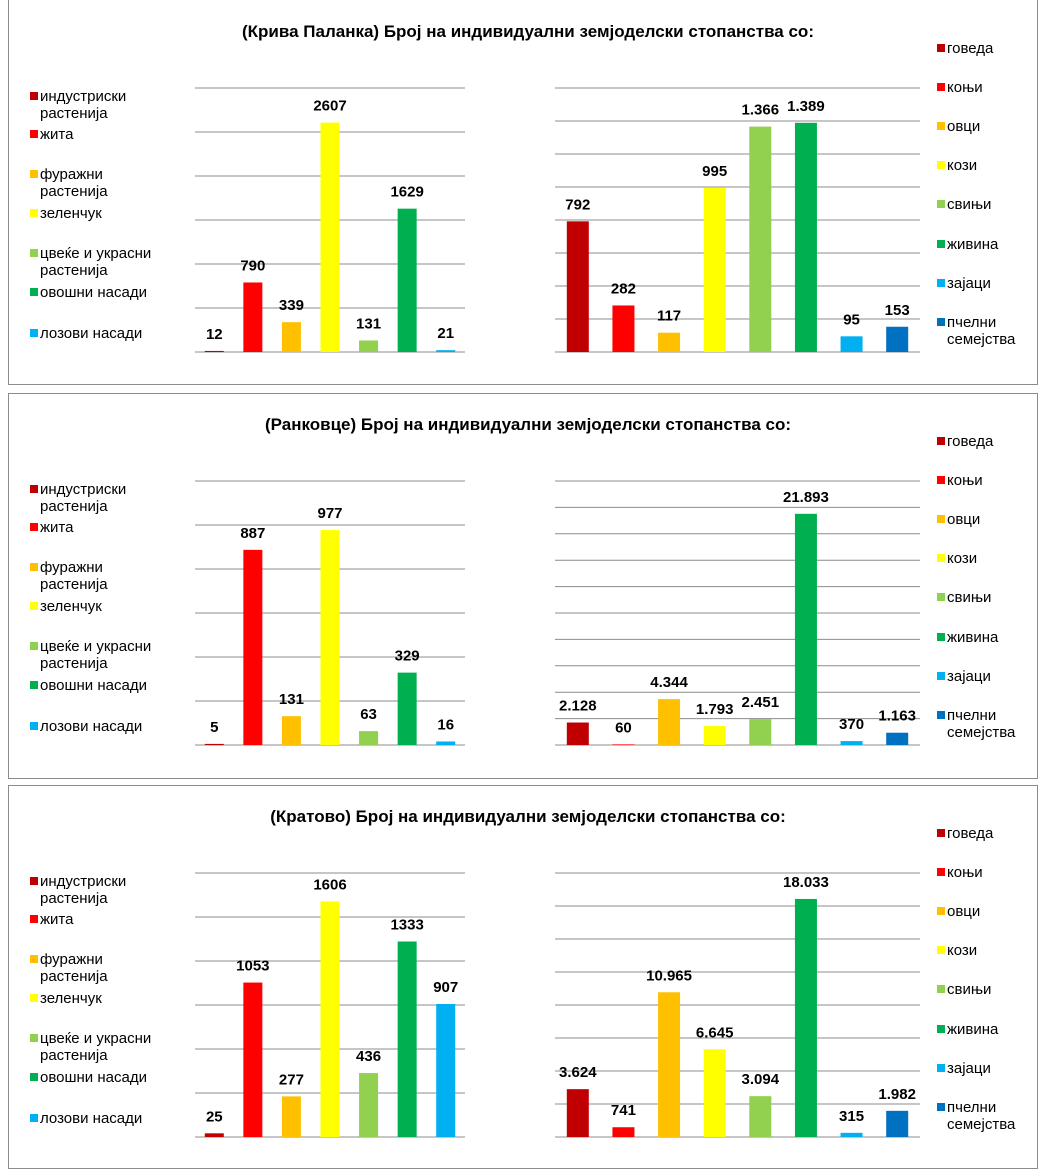 This screenshot has width=1040, height=1169. What do you see at coordinates (970, 441) in the screenshot?
I see `legend-label: говеда` at bounding box center [970, 441].